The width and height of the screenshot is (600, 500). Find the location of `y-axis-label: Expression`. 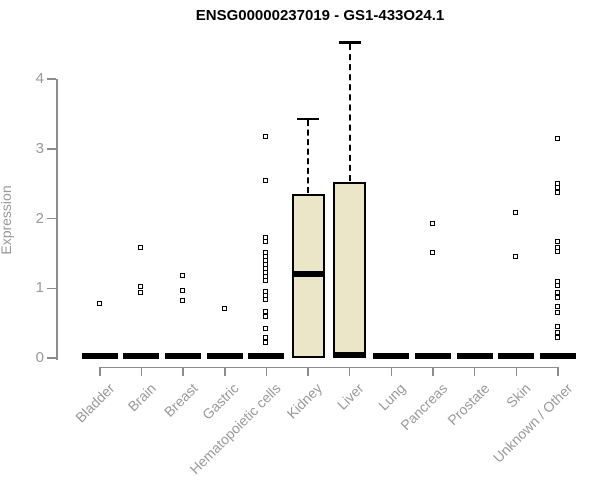

y-axis-label: Expression is located at coordinates (7, 220).